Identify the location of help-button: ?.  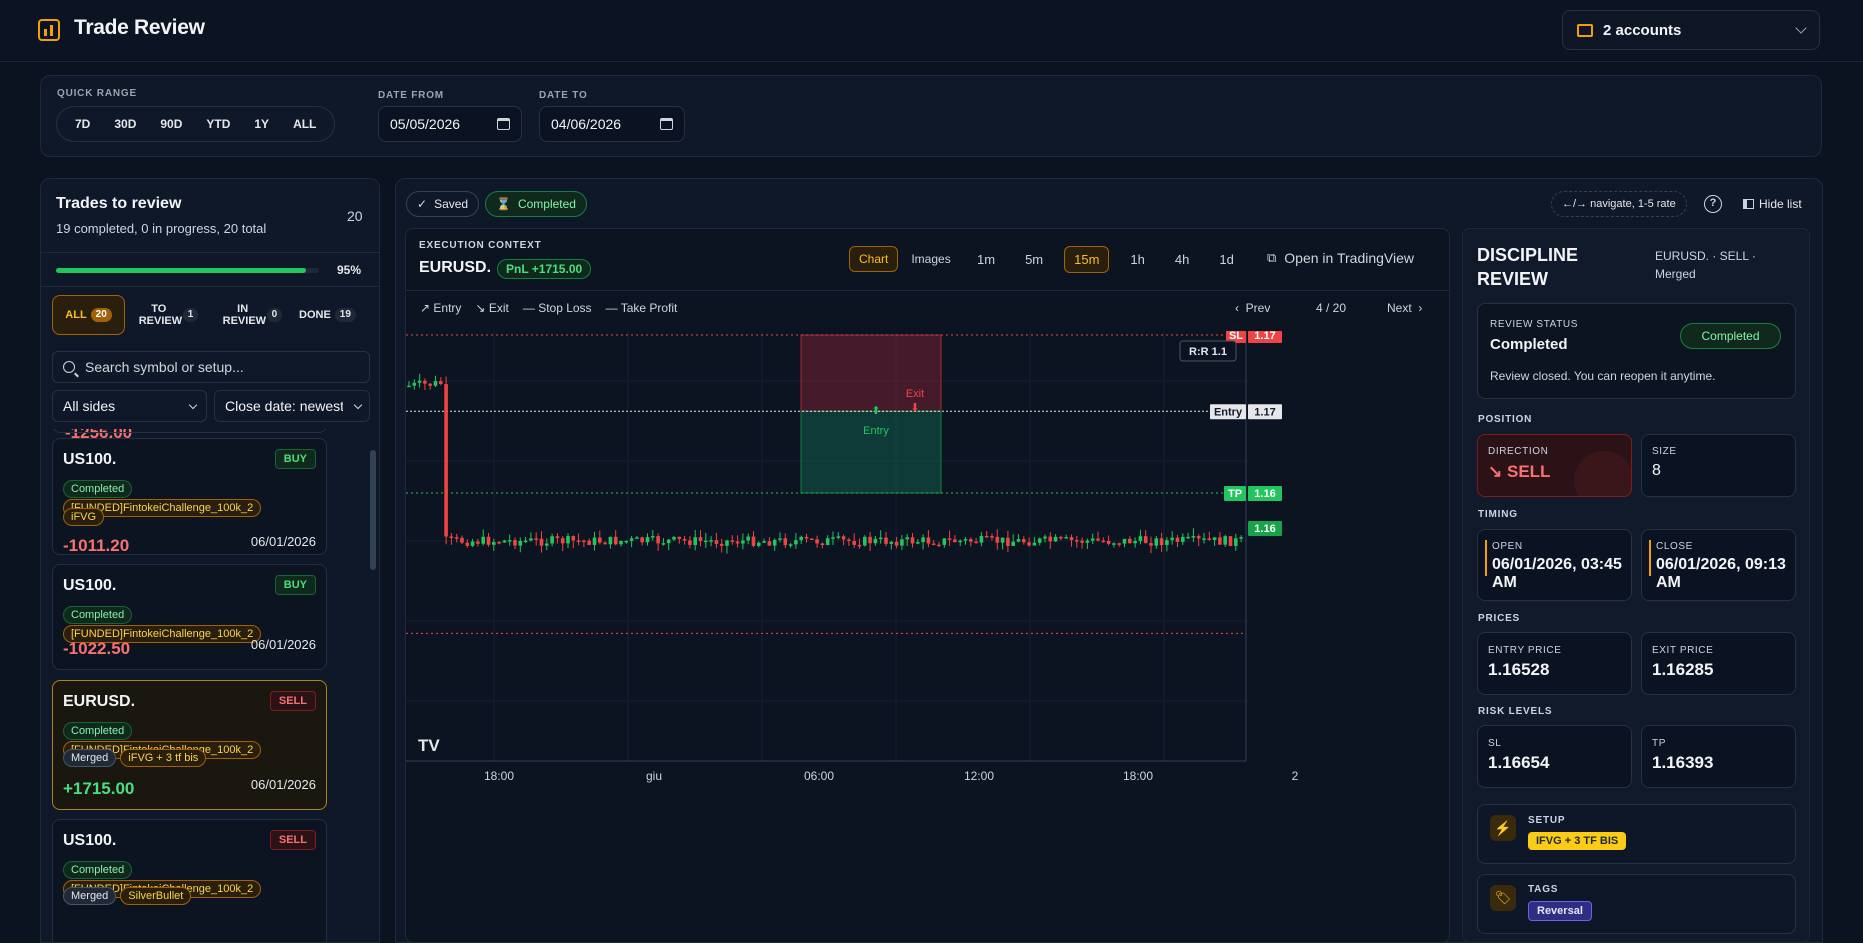
(1713, 204).